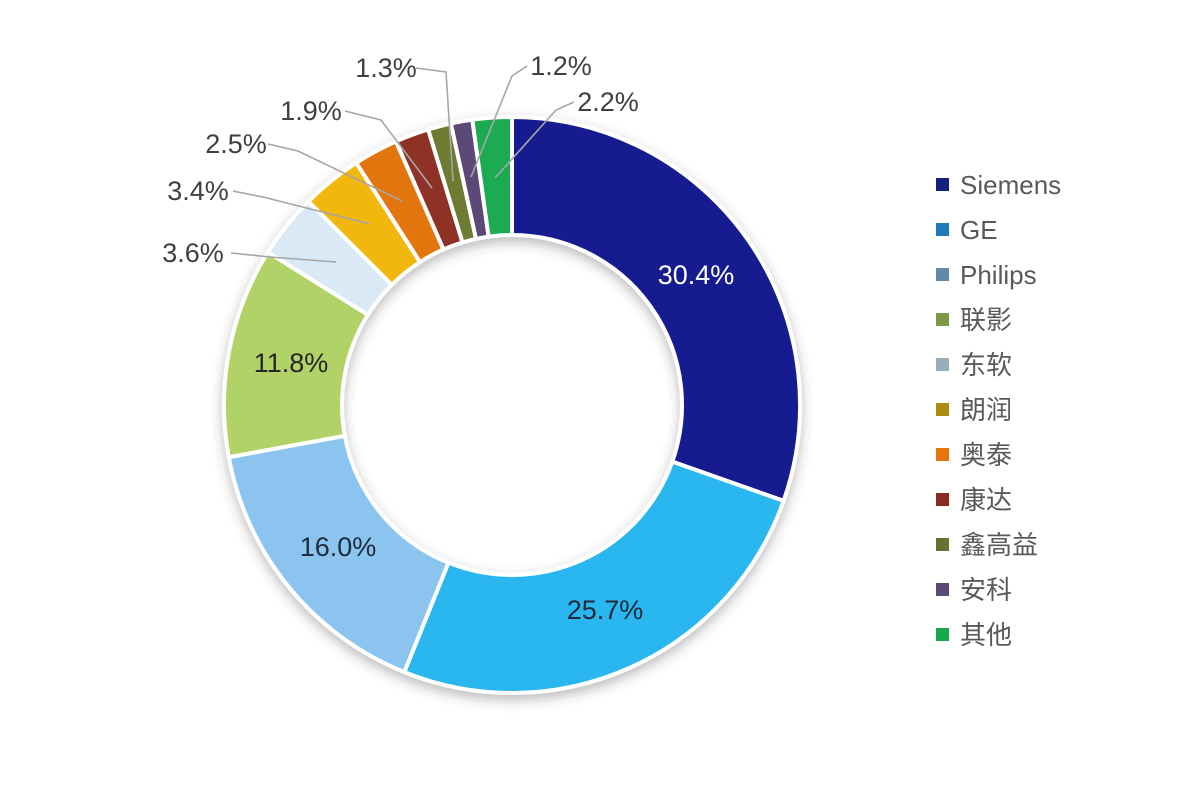 The width and height of the screenshot is (1200, 788). What do you see at coordinates (942, 589) in the screenshot?
I see `legend-swatch-安科` at bounding box center [942, 589].